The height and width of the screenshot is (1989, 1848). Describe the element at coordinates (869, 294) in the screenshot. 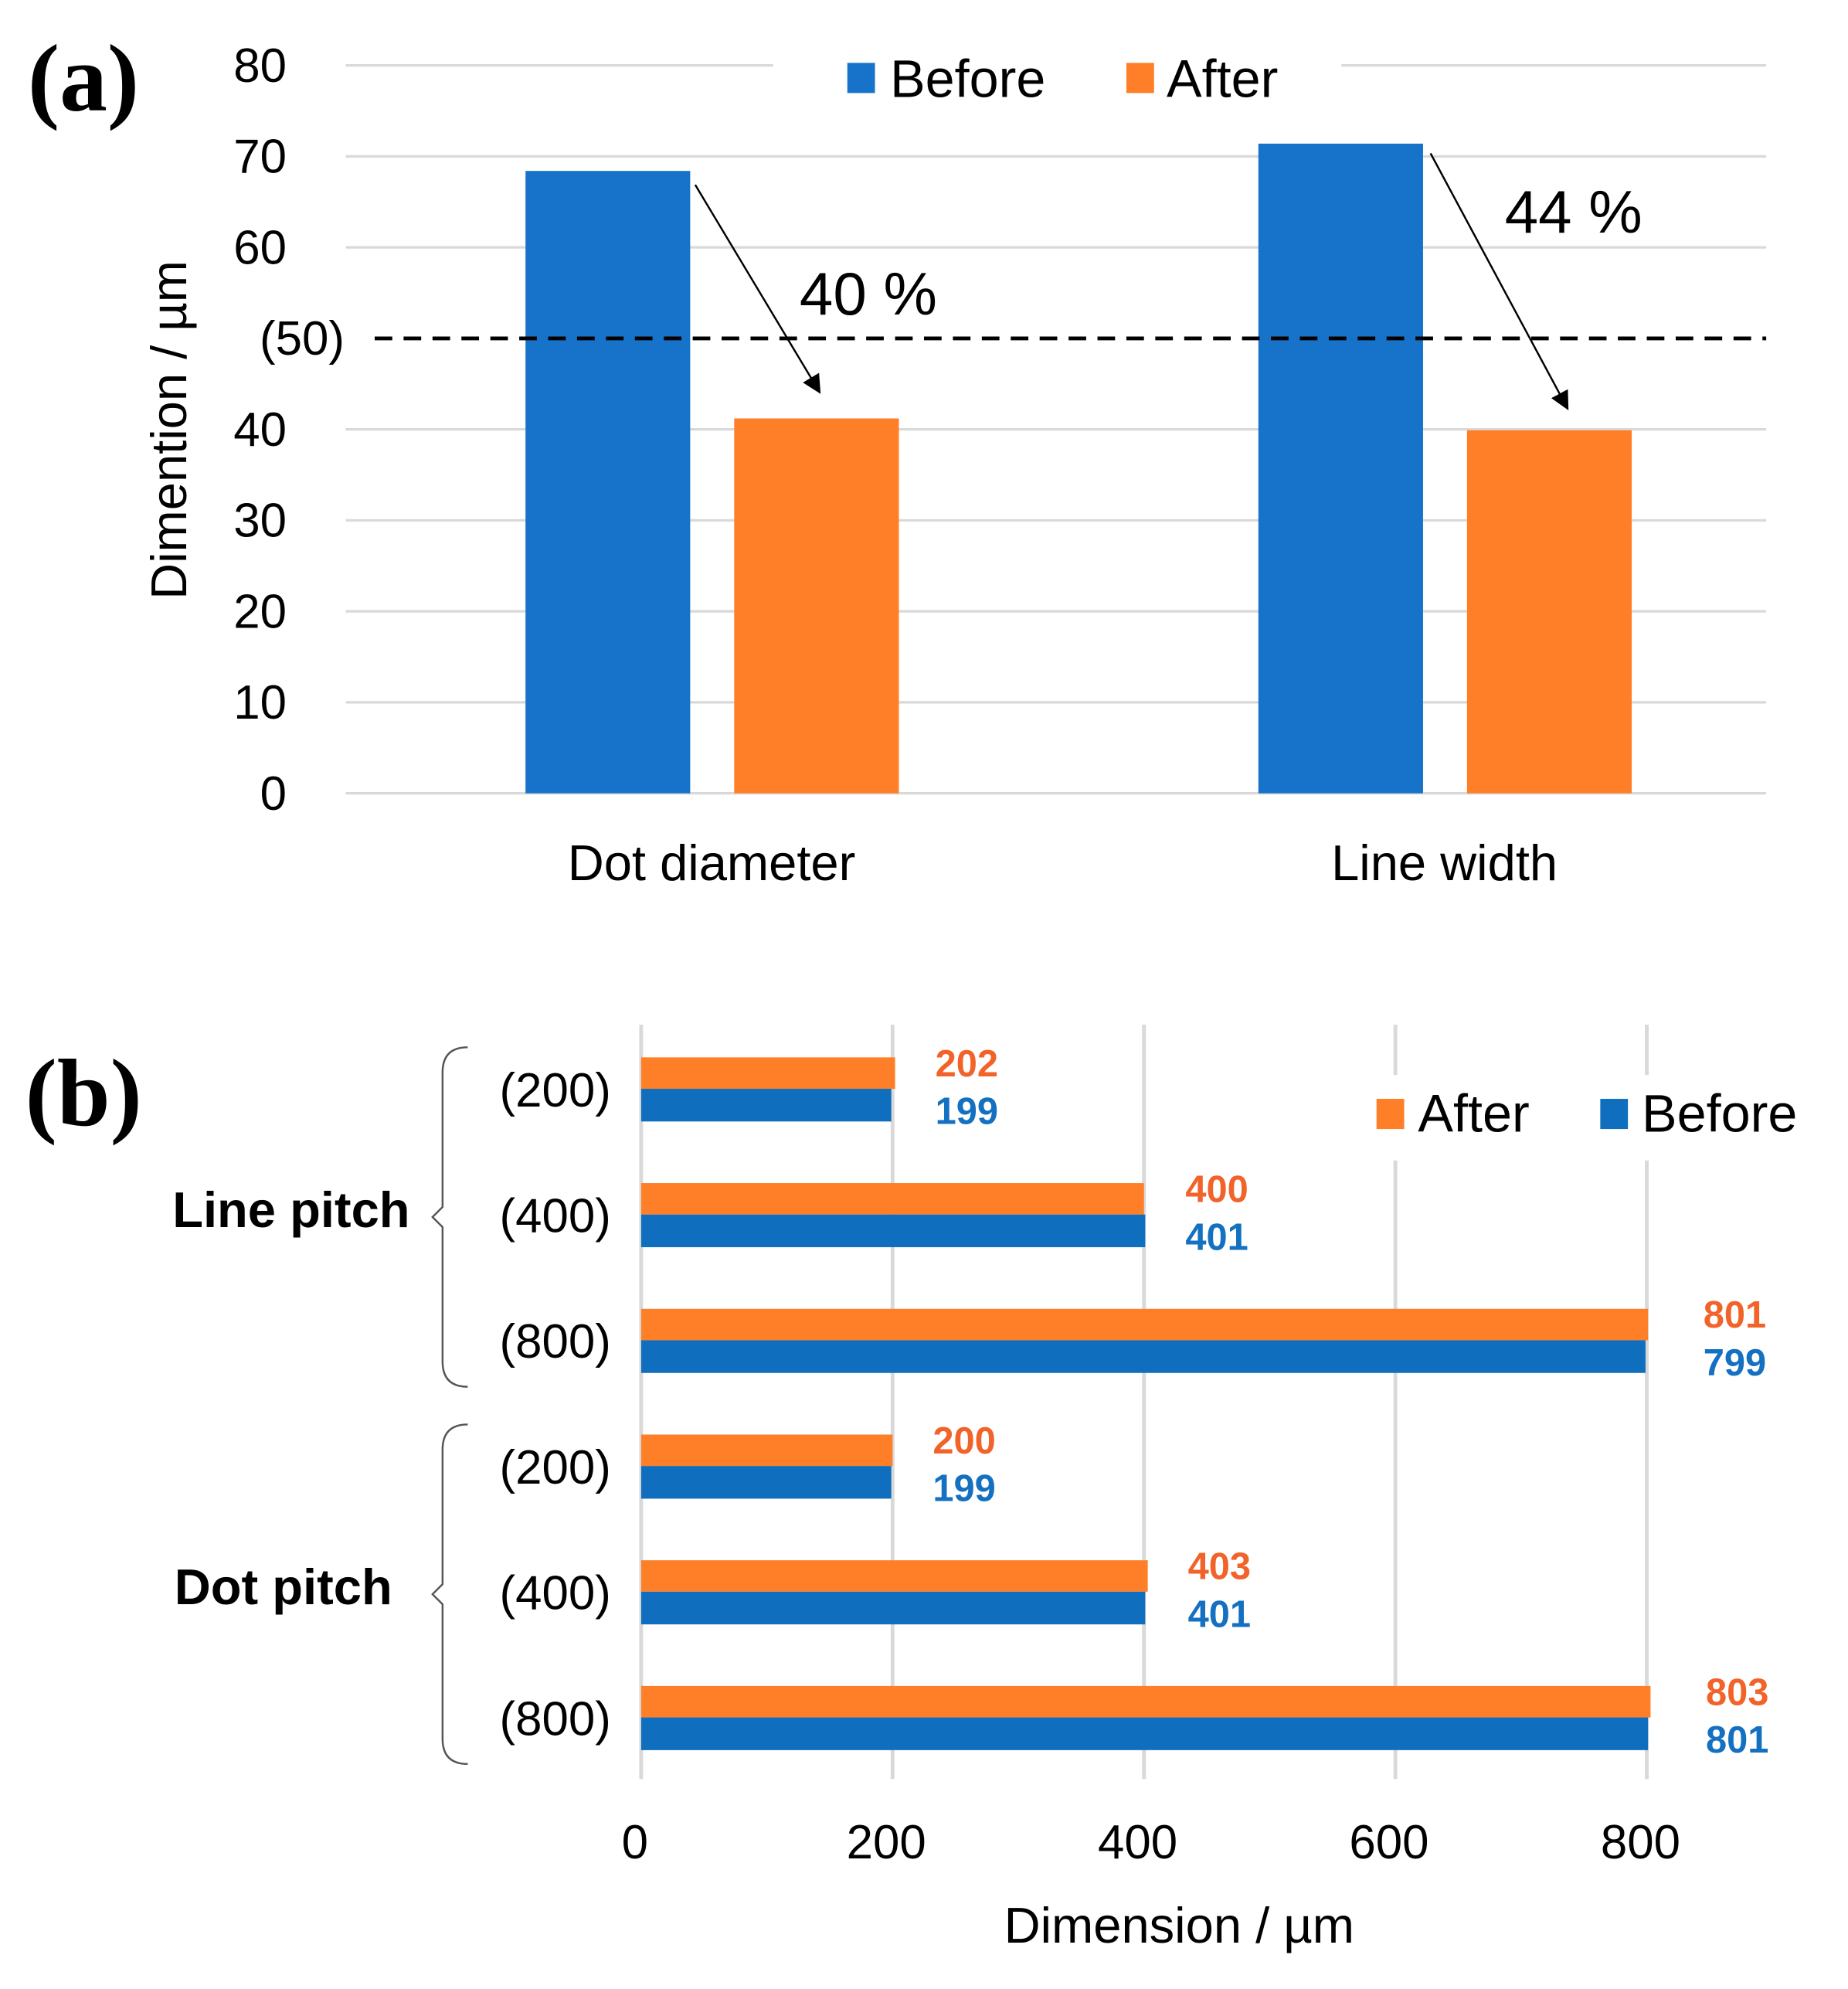

I see `annotation: 40 %` at that location.